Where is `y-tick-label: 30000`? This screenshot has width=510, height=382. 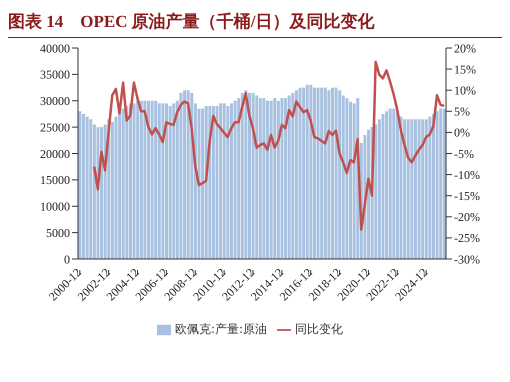
y-tick-label: 30000 is located at coordinates (55, 101).